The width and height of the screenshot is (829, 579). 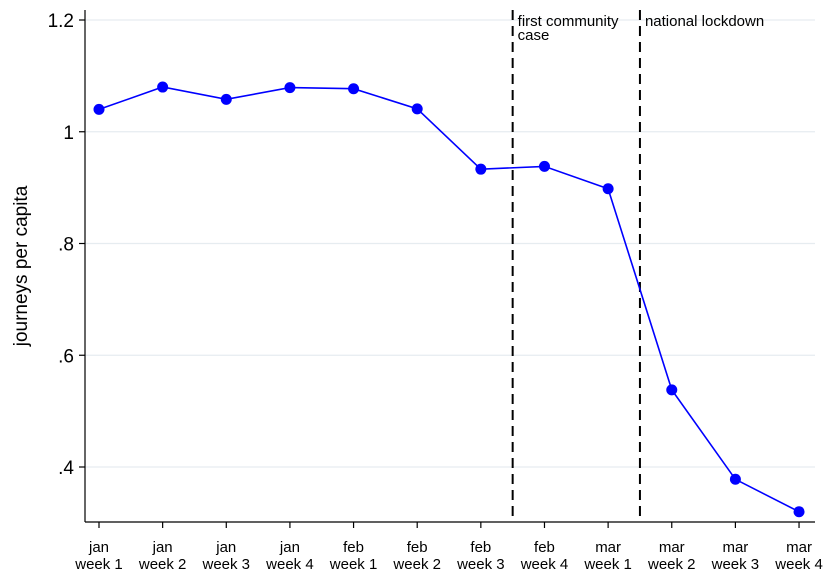 I want to click on event-label: national lockdown, so click(x=704, y=21).